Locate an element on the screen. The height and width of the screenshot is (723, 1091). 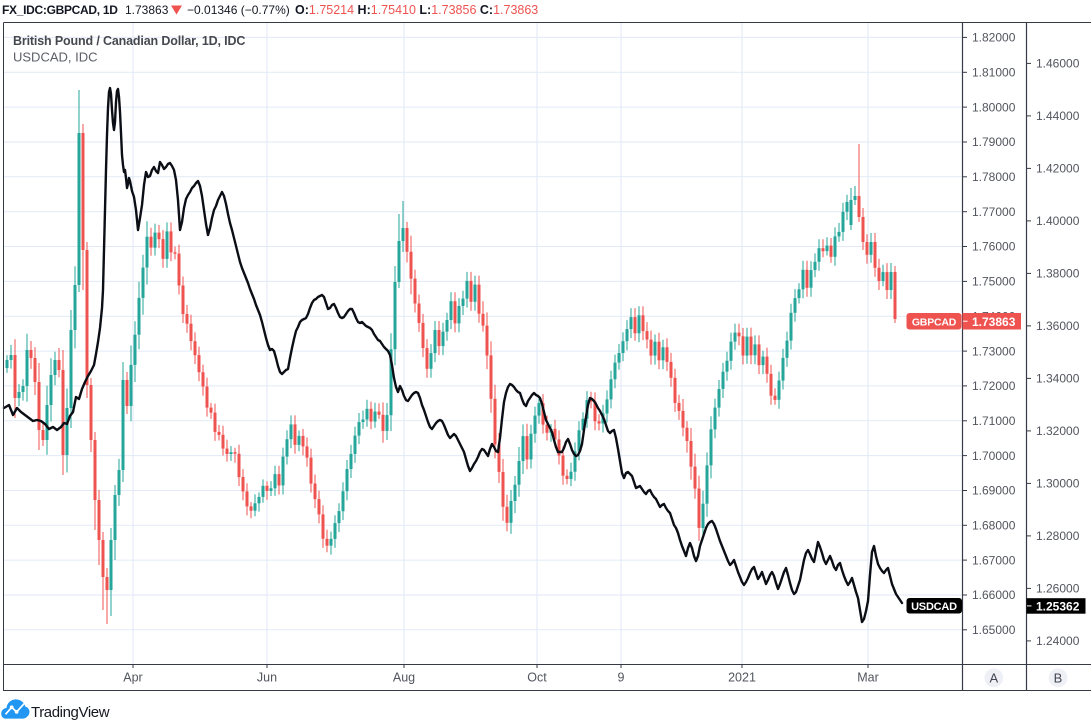
svg-text: 1.75000 is located at coordinates (994, 282).